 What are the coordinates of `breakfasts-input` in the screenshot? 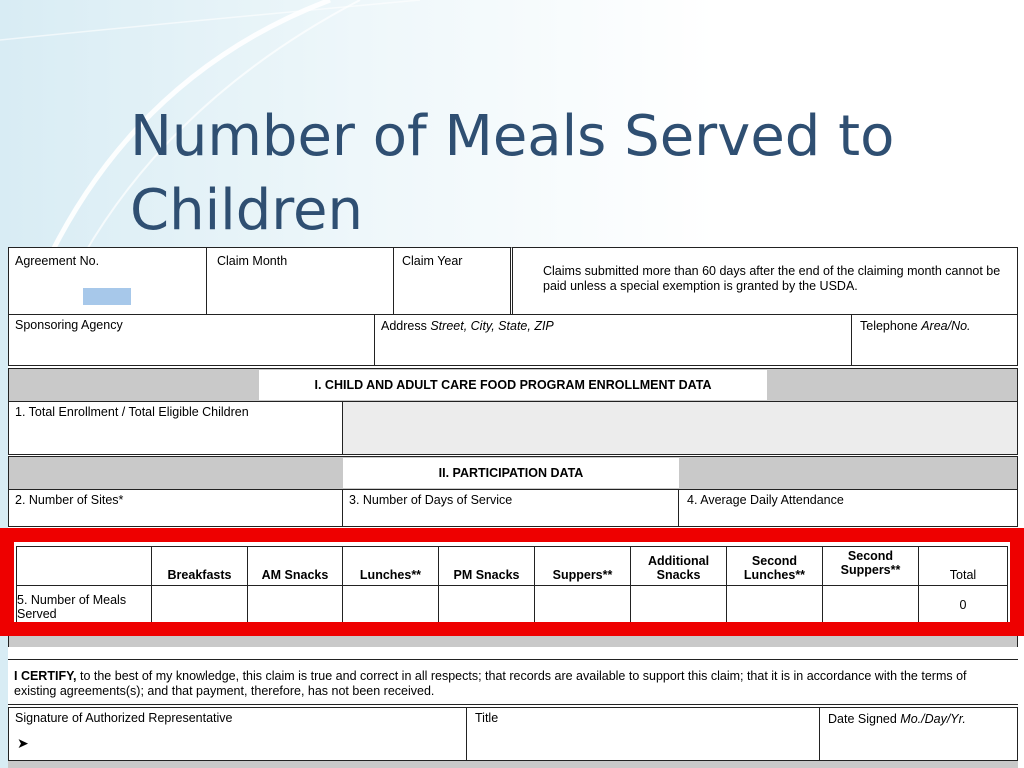 It's located at (199, 605).